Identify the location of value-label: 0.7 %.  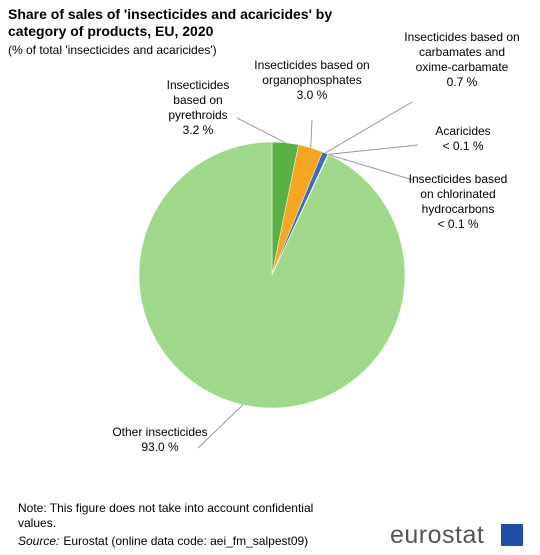
(462, 82).